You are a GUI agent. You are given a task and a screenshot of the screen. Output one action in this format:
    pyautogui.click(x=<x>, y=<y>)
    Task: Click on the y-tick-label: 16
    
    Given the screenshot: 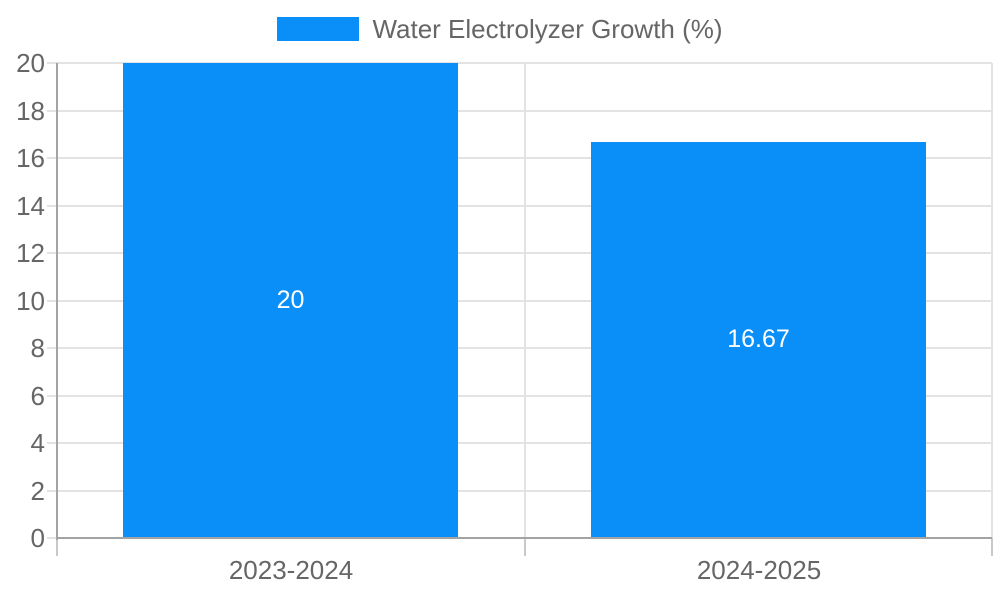 What is the action you would take?
    pyautogui.click(x=30, y=158)
    